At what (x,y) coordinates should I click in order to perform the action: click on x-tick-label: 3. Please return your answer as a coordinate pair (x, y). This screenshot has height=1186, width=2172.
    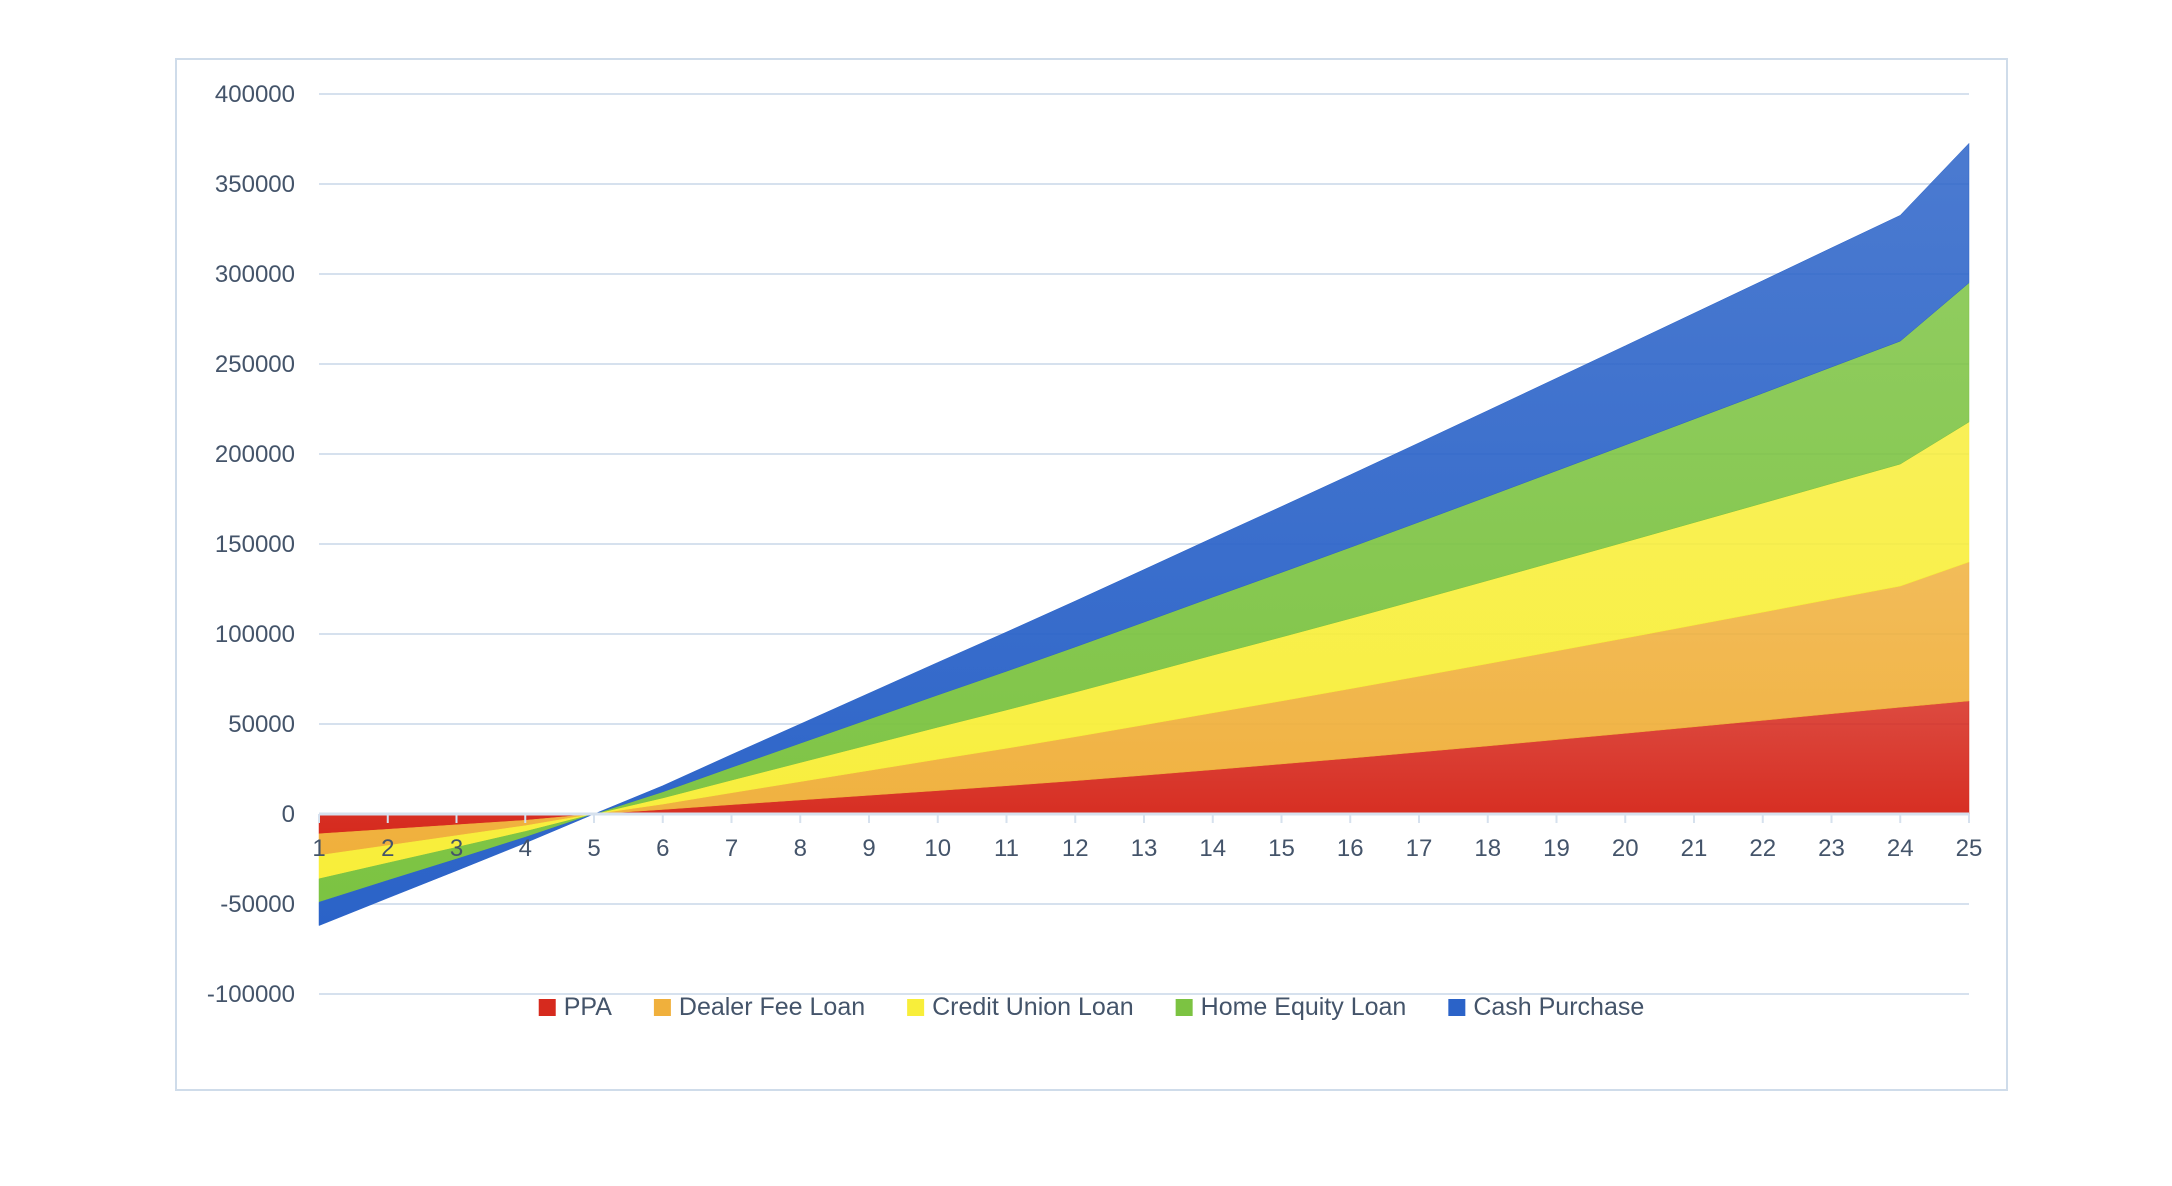
    Looking at the image, I should click on (456, 848).